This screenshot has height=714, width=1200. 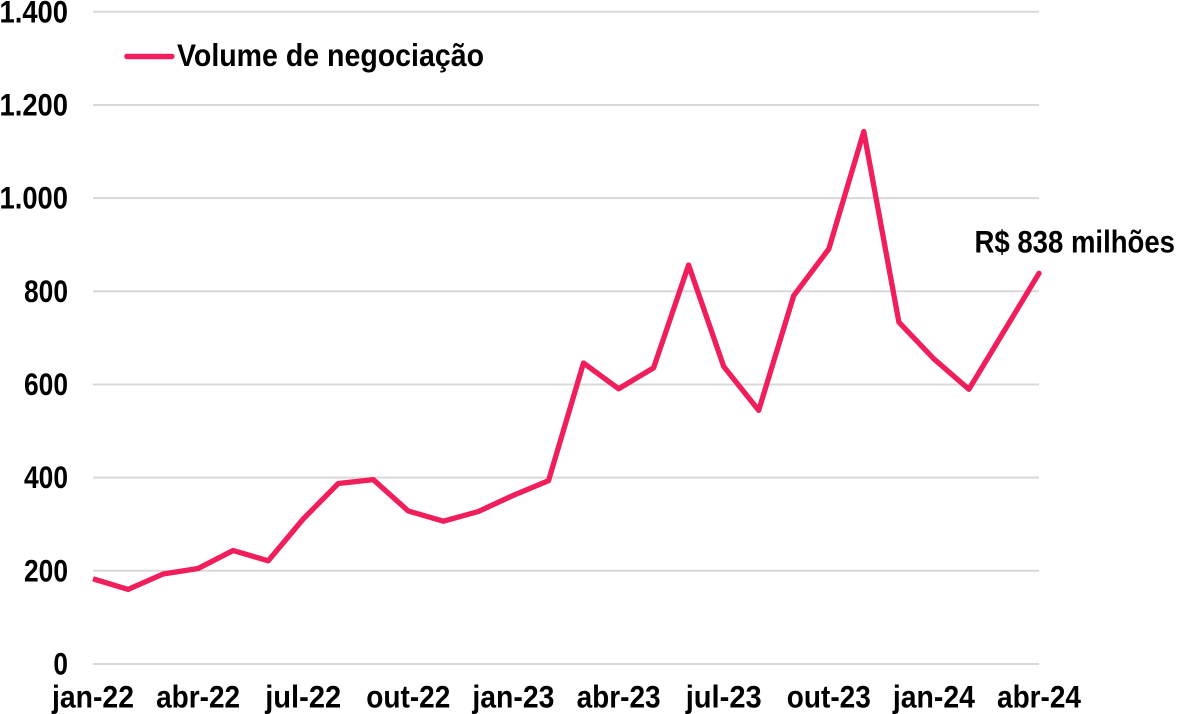 I want to click on svg-text: 800, so click(x=46, y=291).